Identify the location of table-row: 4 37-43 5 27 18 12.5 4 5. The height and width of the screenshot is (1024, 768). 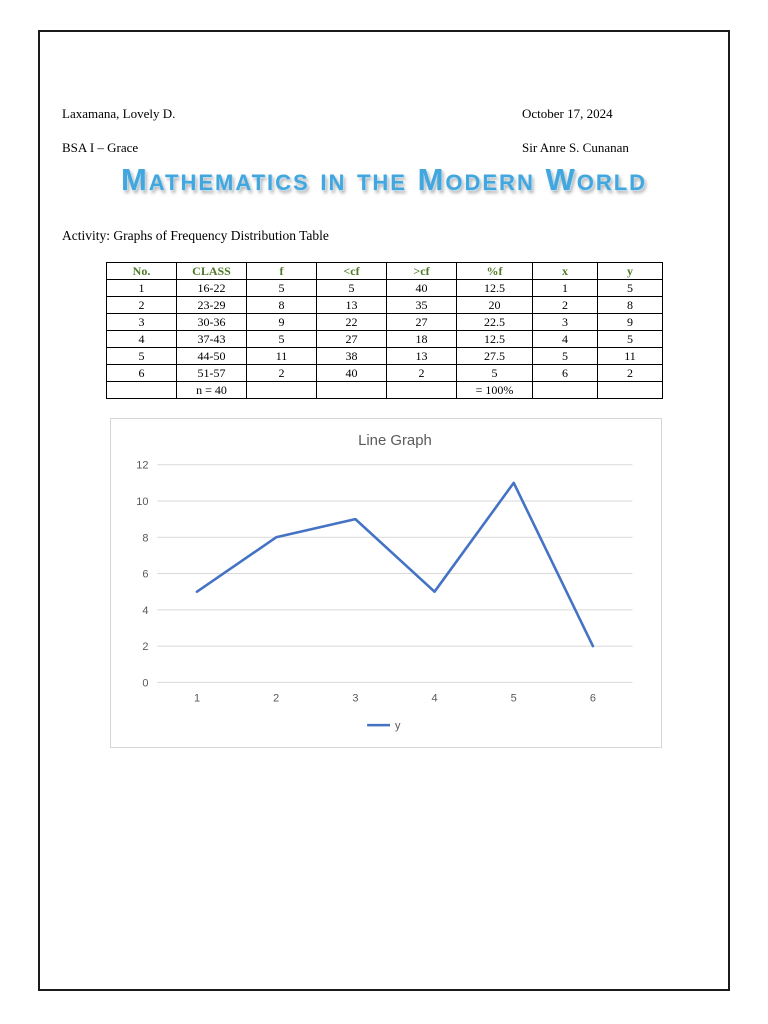
(384, 339).